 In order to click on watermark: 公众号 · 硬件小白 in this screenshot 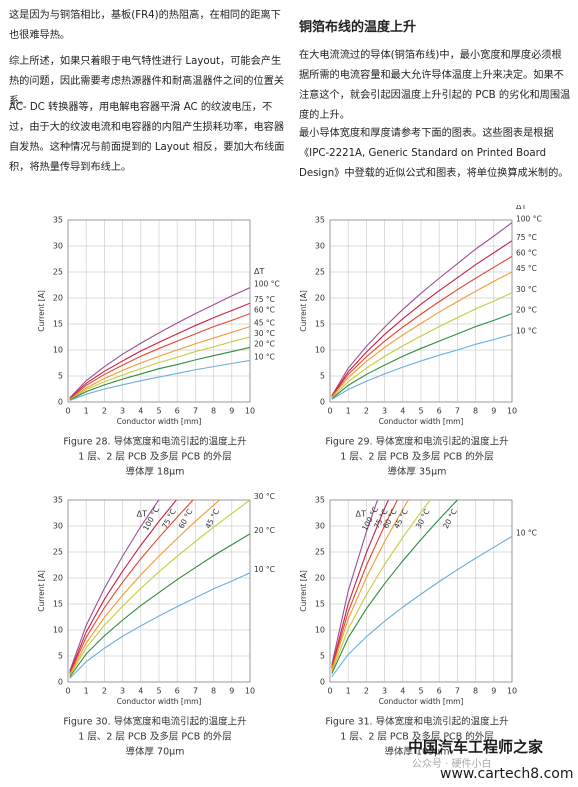, I will do `click(452, 764)`.